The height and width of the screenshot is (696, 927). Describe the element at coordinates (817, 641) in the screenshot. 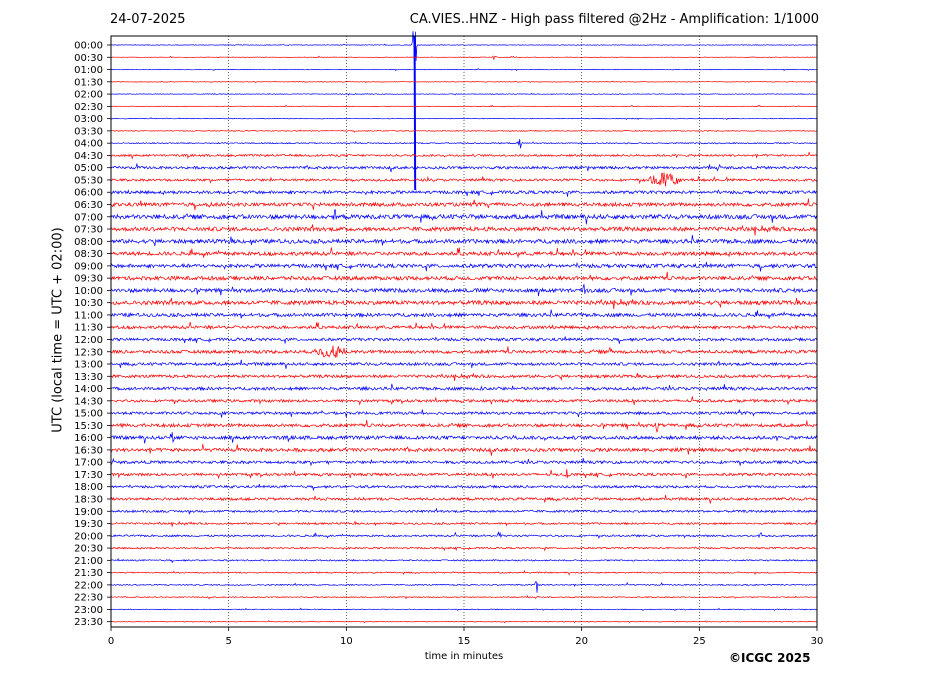

I see `x-tick-label-30: 30` at that location.